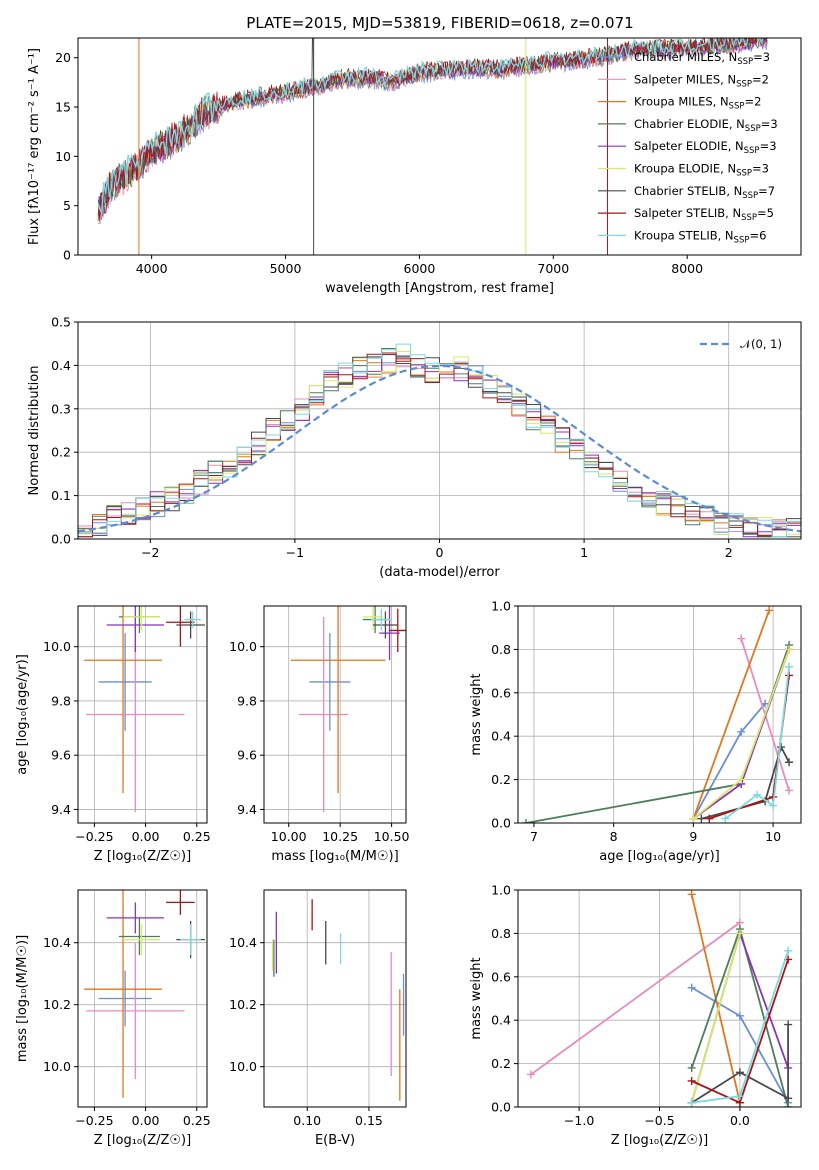 This screenshot has width=819, height=1170. Describe the element at coordinates (706, 125) in the screenshot. I see `legend-entry: Chabrier ELODIE, NSSP=3` at that location.